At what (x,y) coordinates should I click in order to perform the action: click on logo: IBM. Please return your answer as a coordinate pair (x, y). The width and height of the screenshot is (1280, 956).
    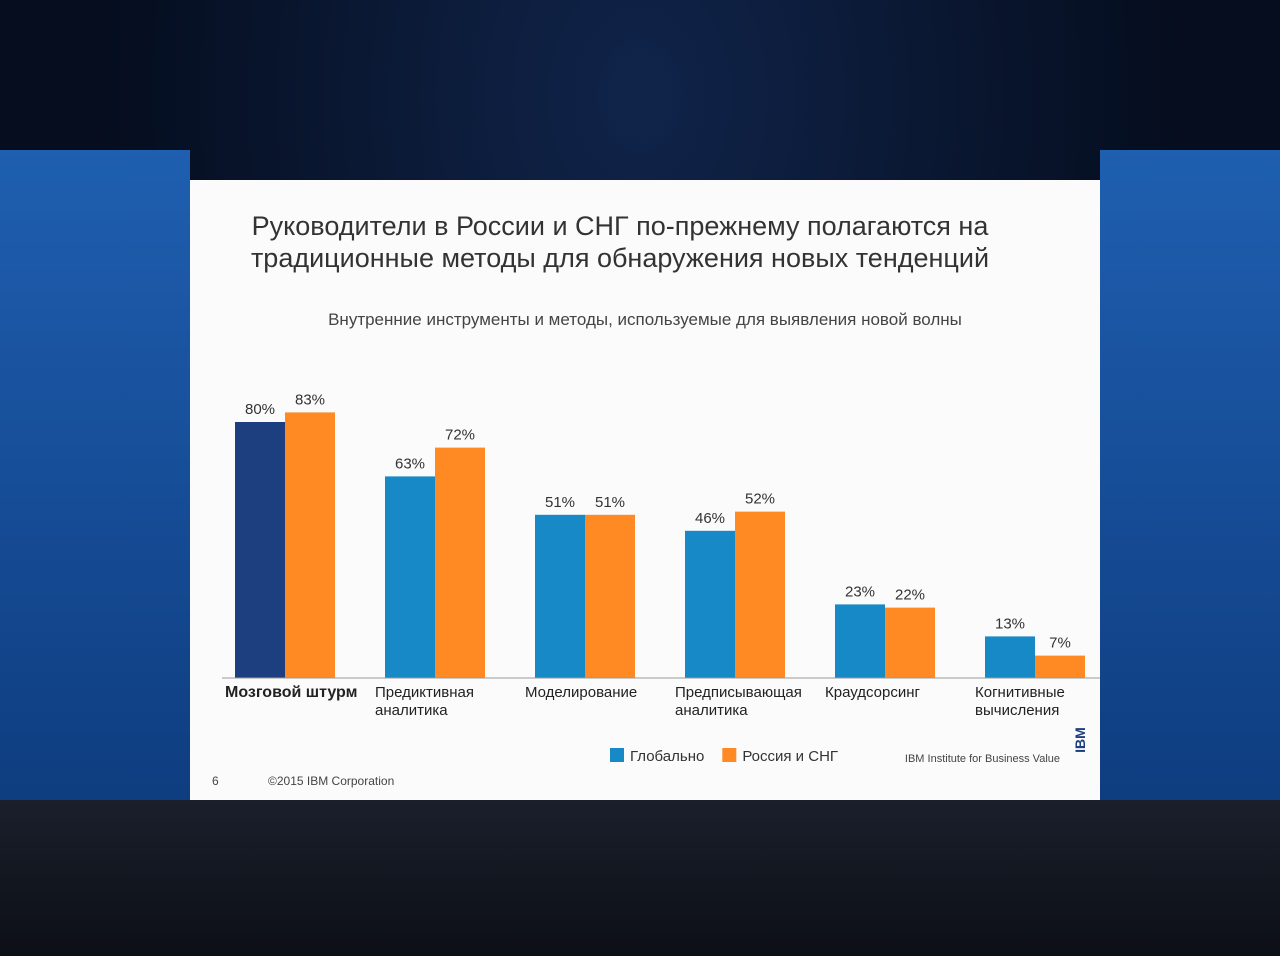
    Looking at the image, I should click on (1080, 740).